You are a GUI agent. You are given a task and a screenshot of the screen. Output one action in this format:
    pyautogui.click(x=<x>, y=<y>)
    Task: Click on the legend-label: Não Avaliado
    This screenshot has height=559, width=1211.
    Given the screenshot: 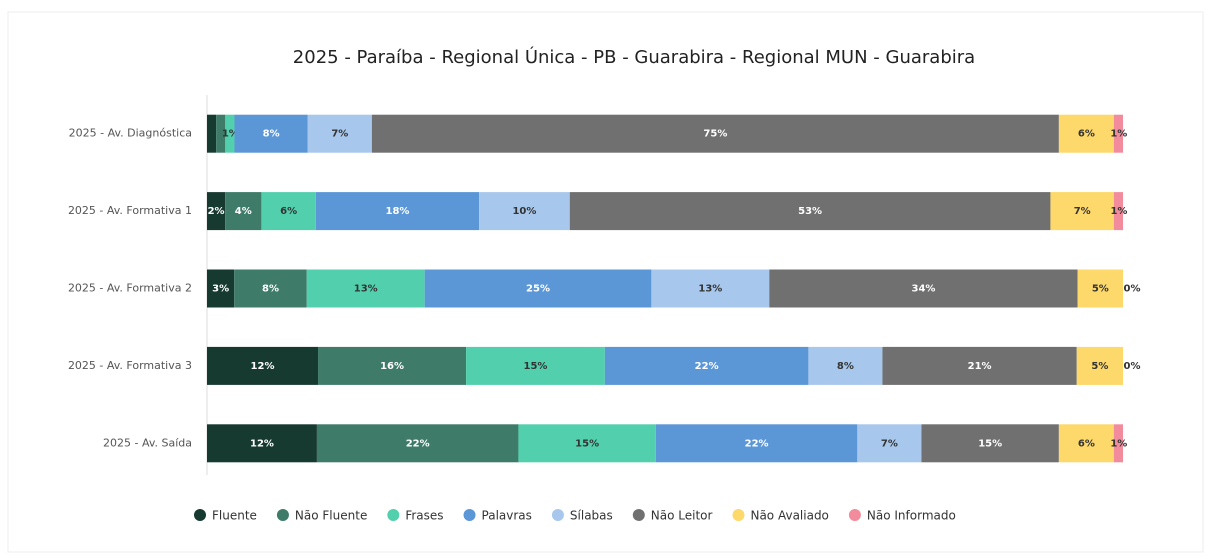 What is the action you would take?
    pyautogui.click(x=789, y=516)
    